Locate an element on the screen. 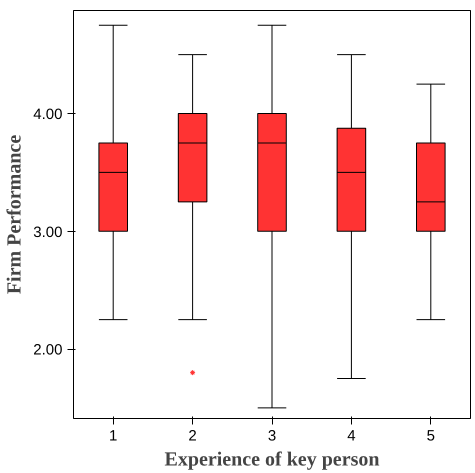  x-tick-label: 2 is located at coordinates (192, 436).